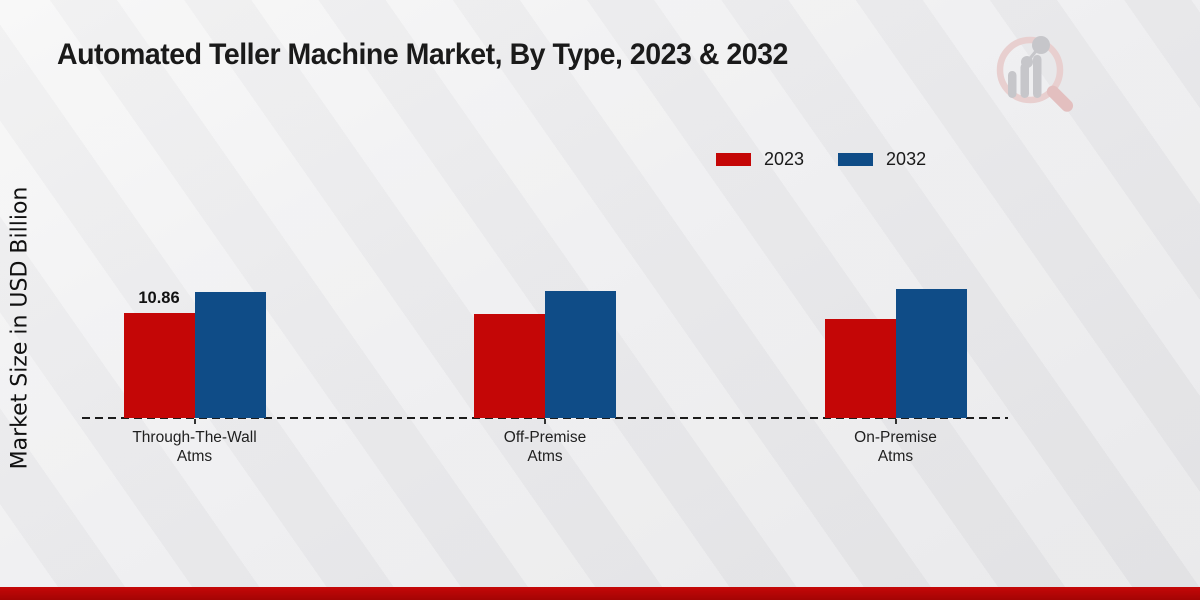 The height and width of the screenshot is (600, 1200). What do you see at coordinates (1035, 74) in the screenshot?
I see `market-research-logo-icon` at bounding box center [1035, 74].